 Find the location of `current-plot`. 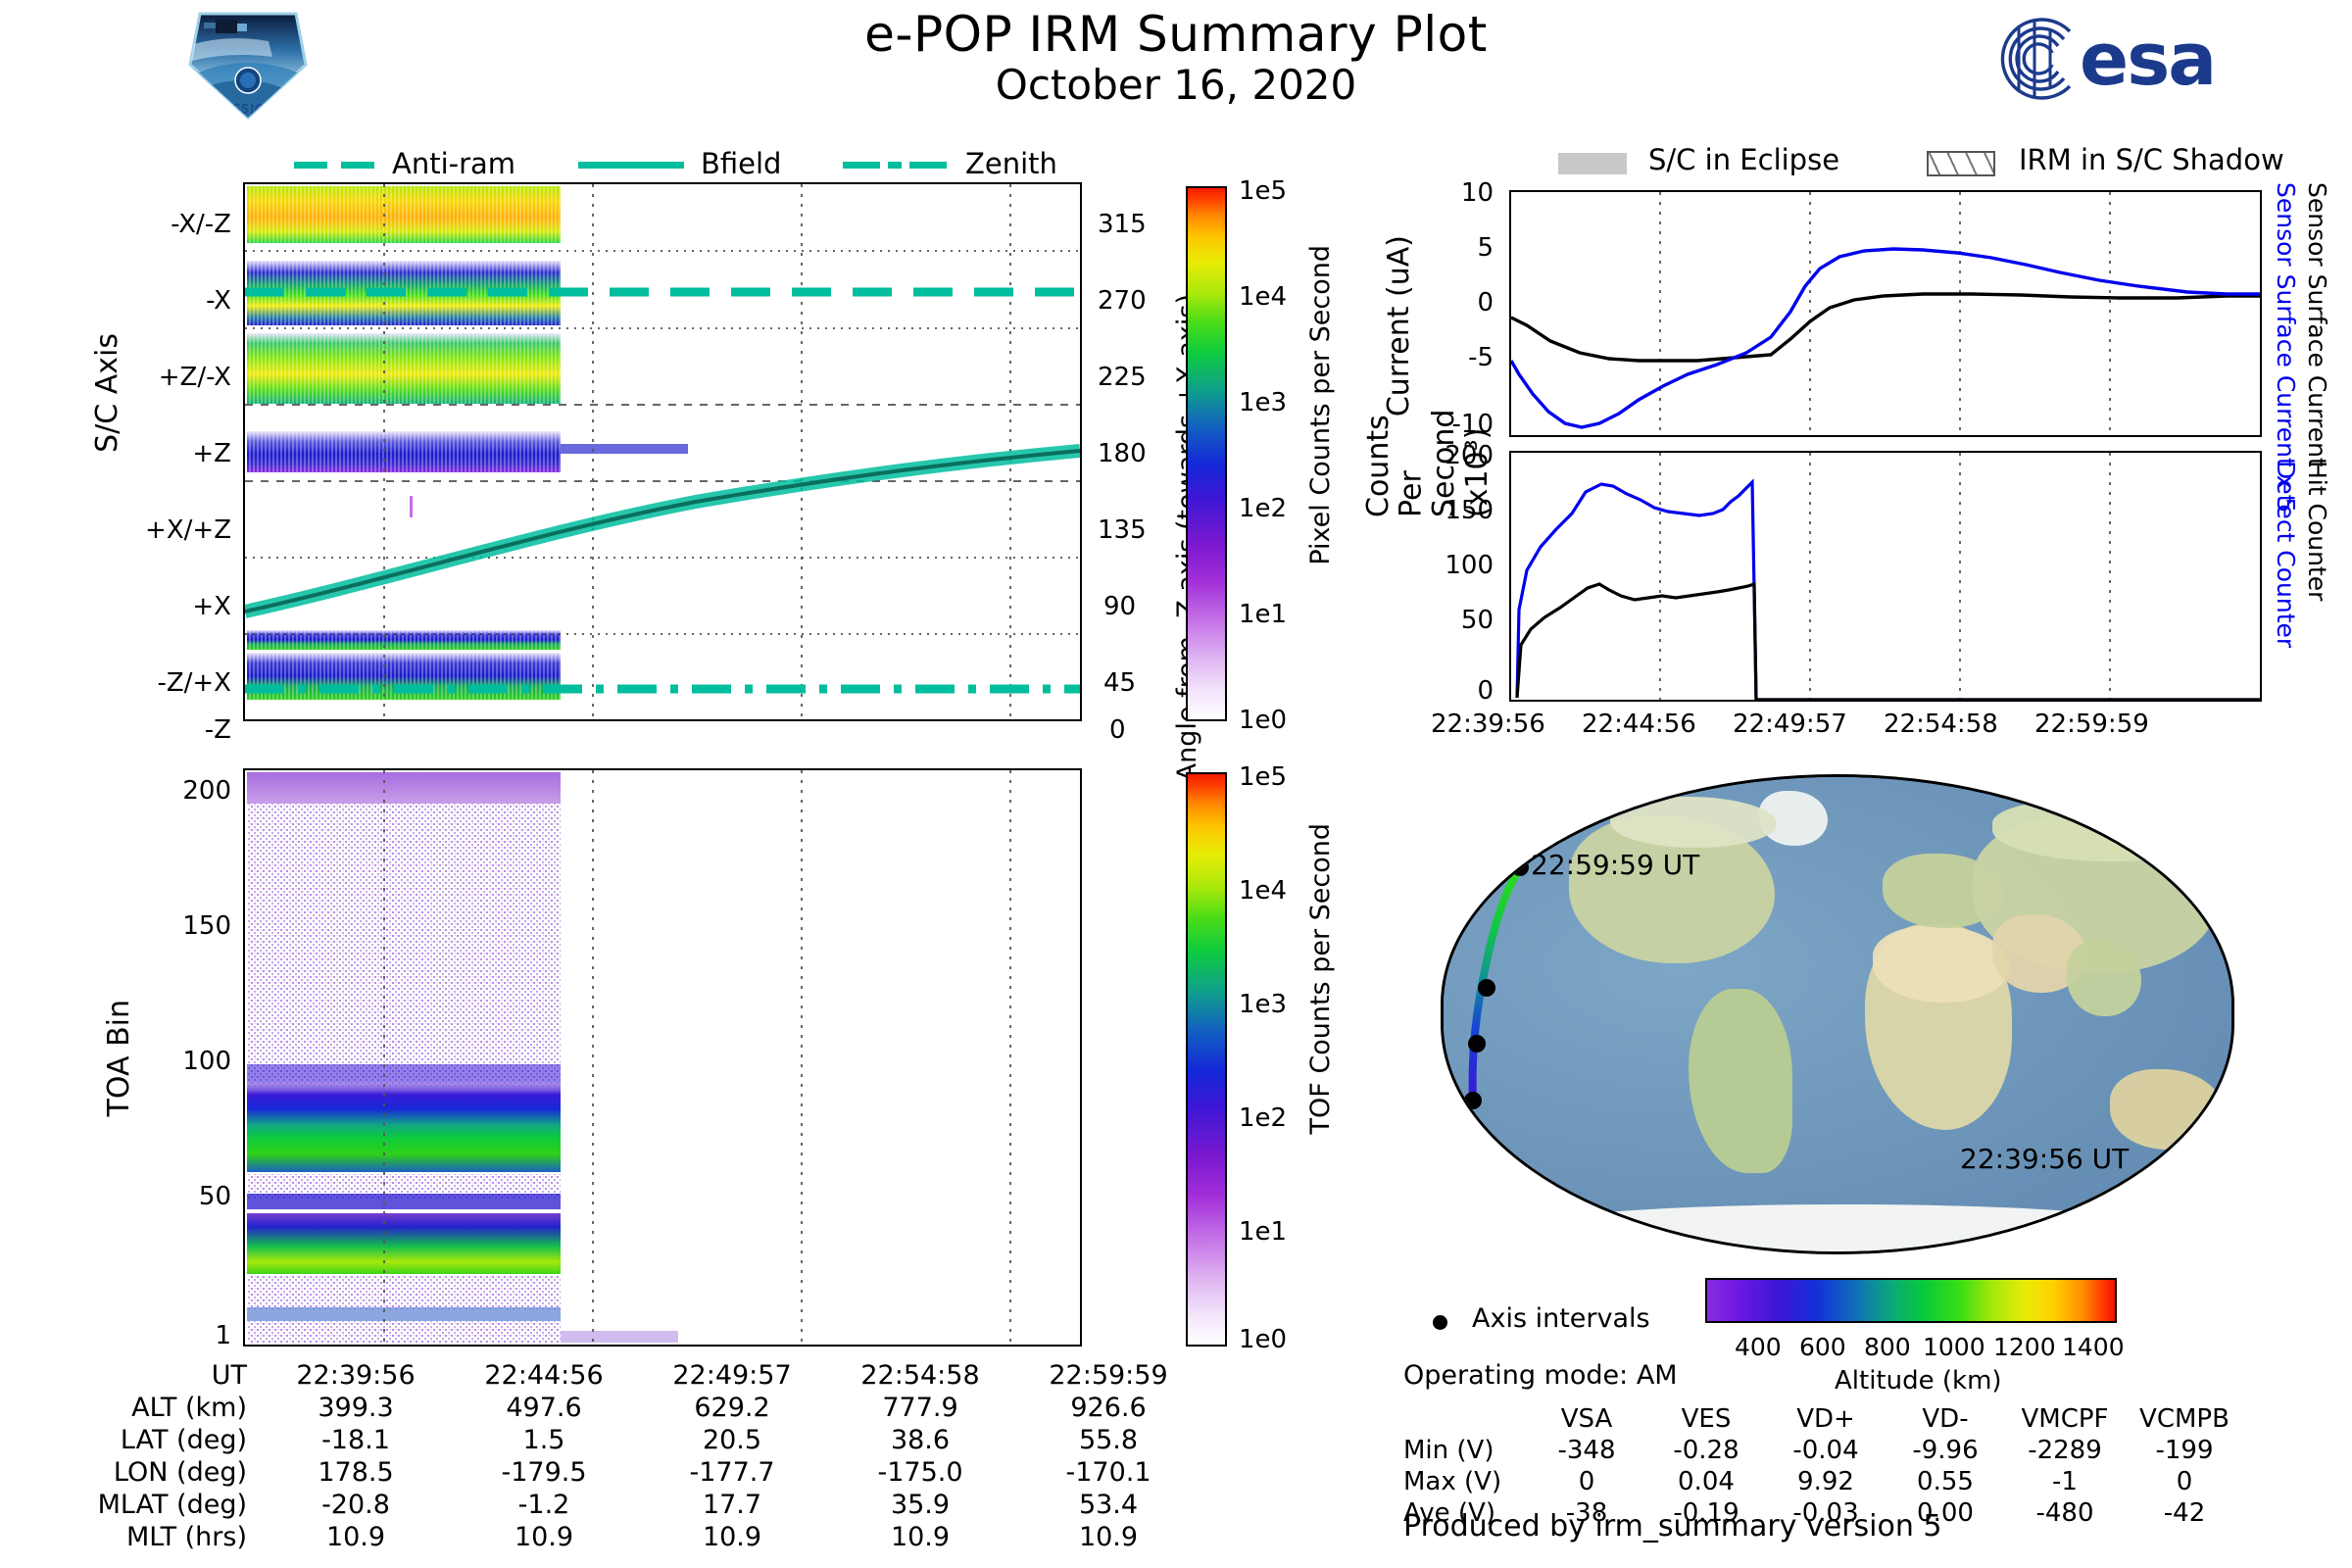

current-plot is located at coordinates (1885, 313).